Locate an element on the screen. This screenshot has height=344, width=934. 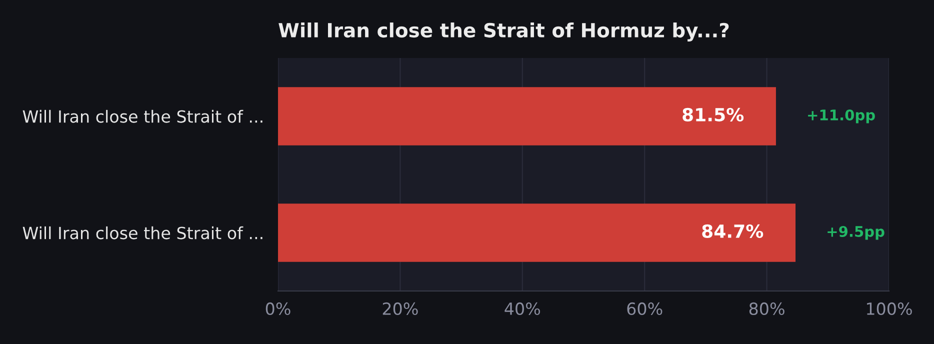
annotation: +11.0pp is located at coordinates (841, 116).